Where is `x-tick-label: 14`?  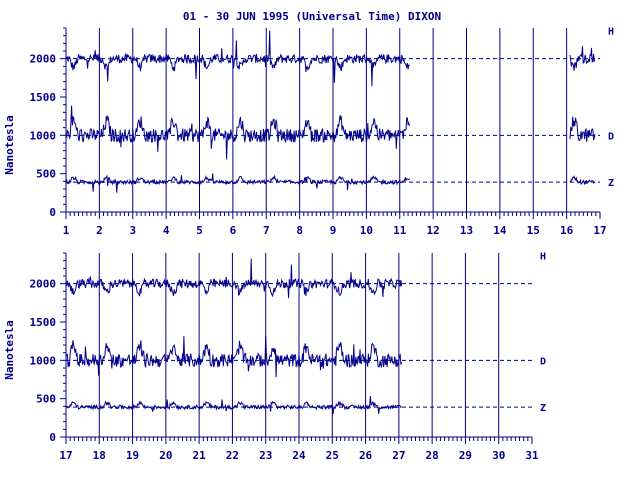 x-tick-label: 14 is located at coordinates (500, 230).